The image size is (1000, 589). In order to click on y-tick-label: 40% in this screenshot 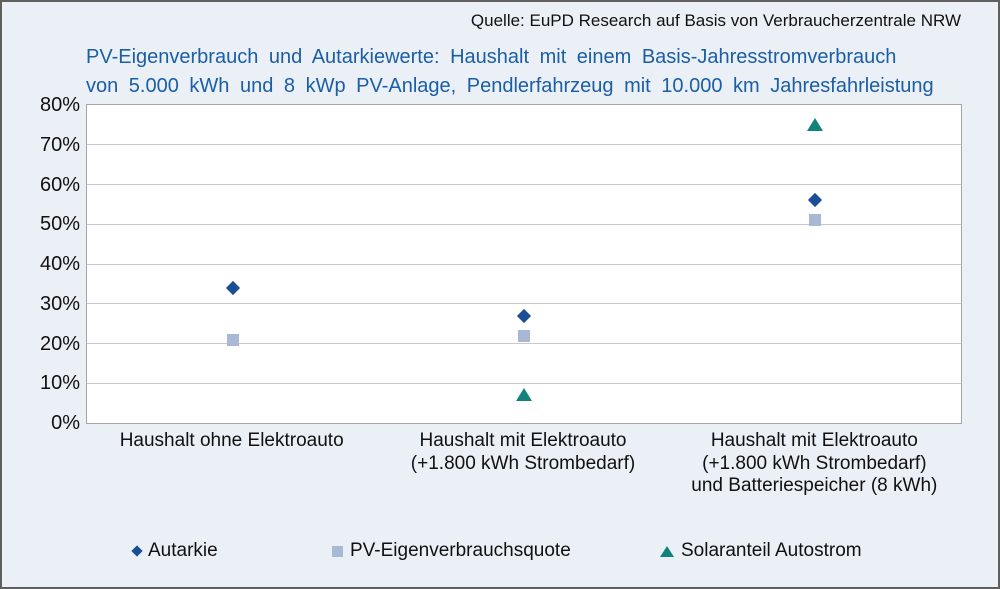, I will do `click(59, 264)`.